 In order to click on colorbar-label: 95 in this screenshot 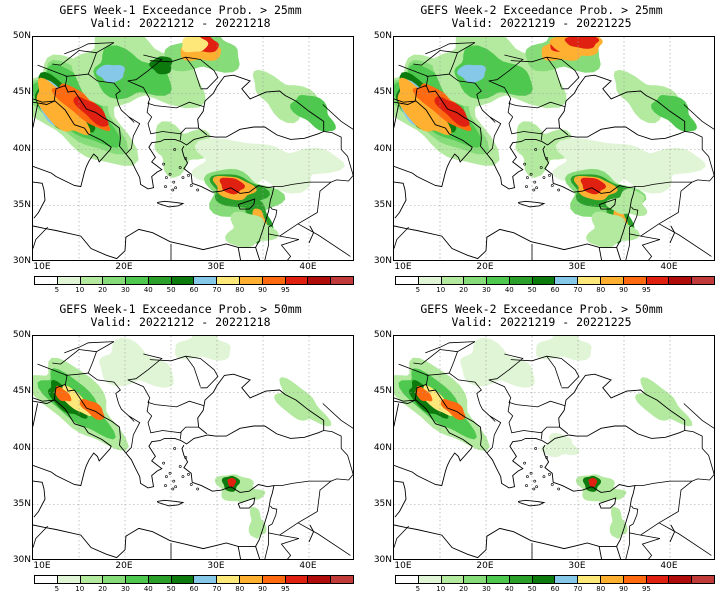, I will do `click(646, 290)`.